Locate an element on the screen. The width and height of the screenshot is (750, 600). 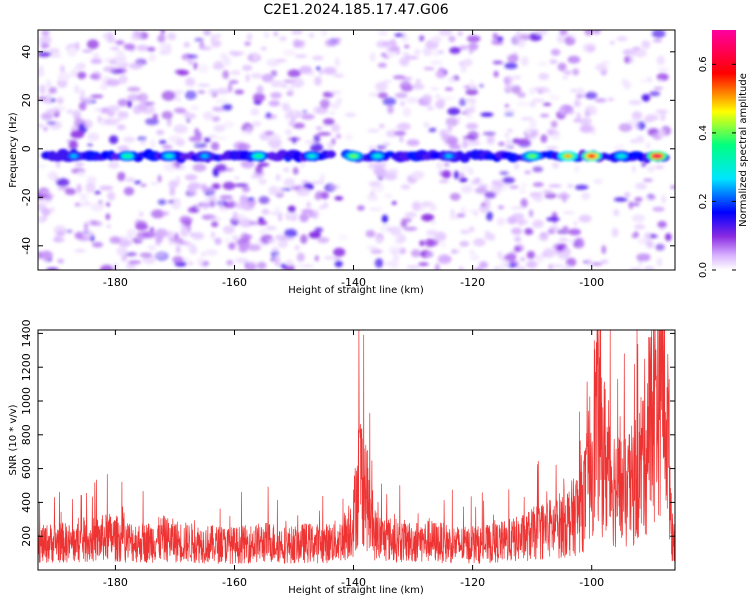
colorbar-tick-label: 0.2 is located at coordinates (703, 201).